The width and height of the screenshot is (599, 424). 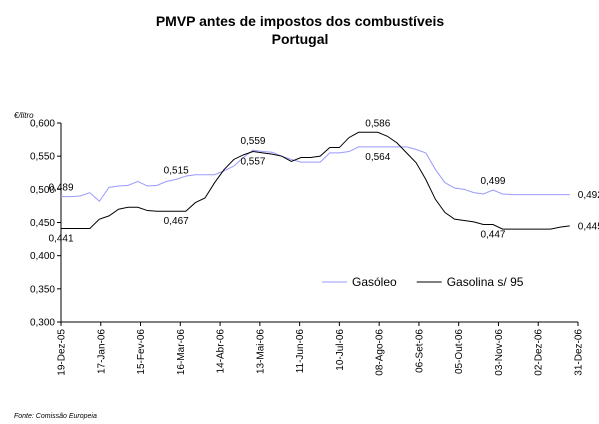 What do you see at coordinates (62, 352) in the screenshot?
I see `x-tick-label: 19-Dez-05` at bounding box center [62, 352].